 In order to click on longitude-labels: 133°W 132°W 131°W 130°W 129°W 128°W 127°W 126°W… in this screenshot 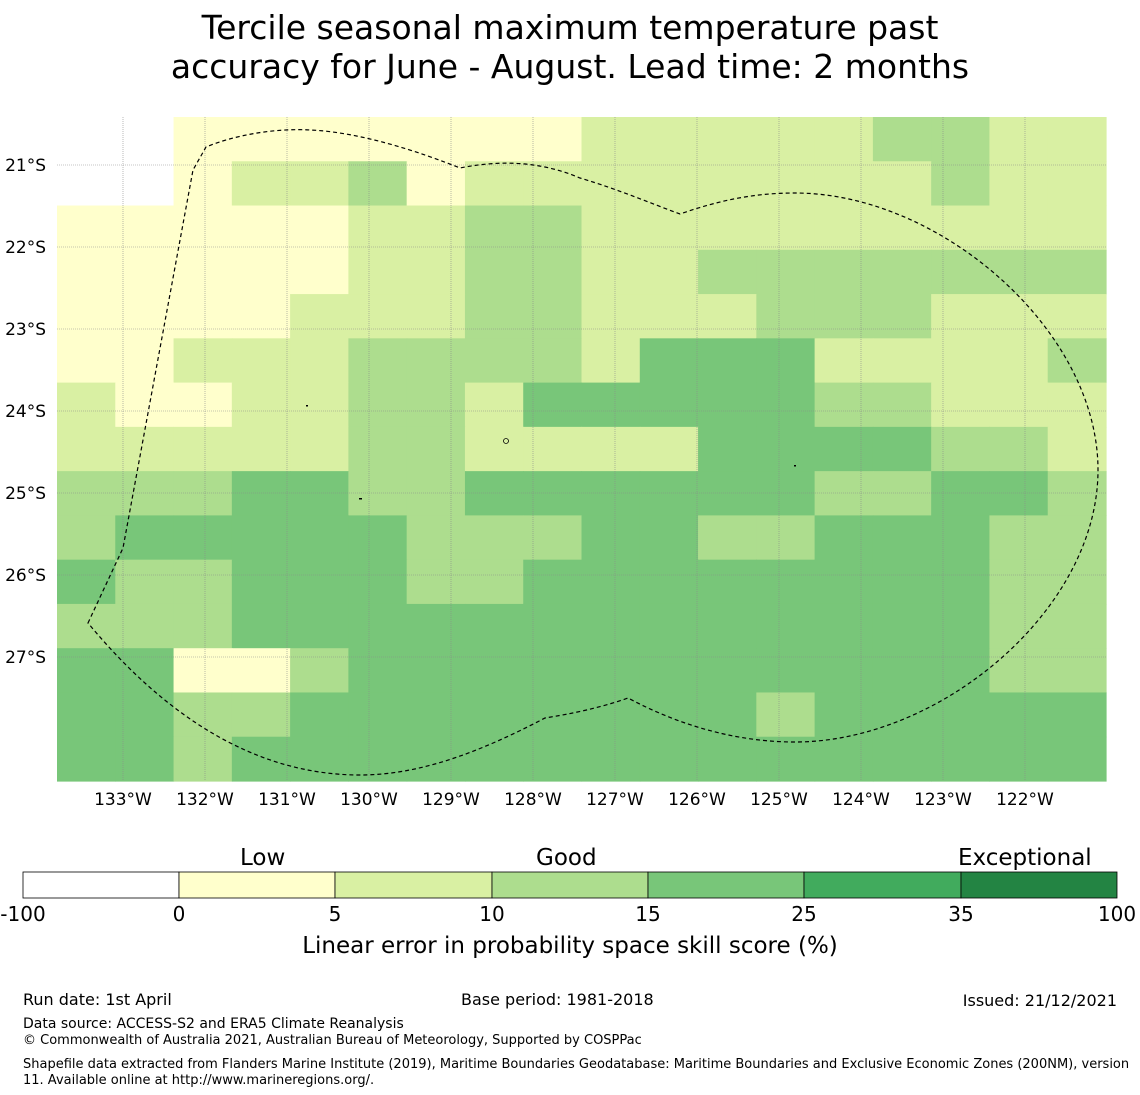, I will do `click(574, 800)`.